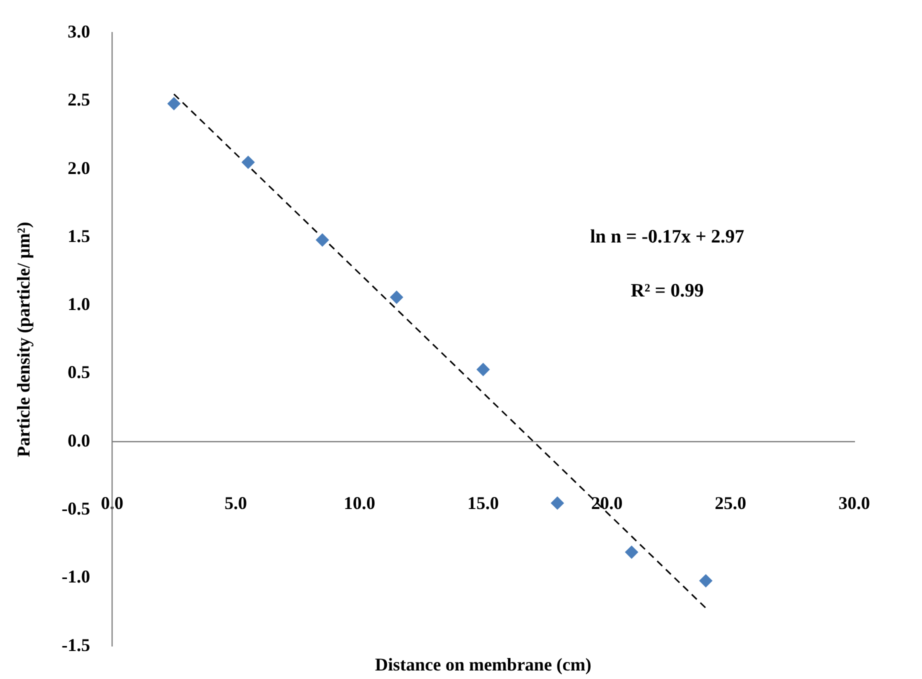  I want to click on y-tick-label: 2.0, so click(79, 168).